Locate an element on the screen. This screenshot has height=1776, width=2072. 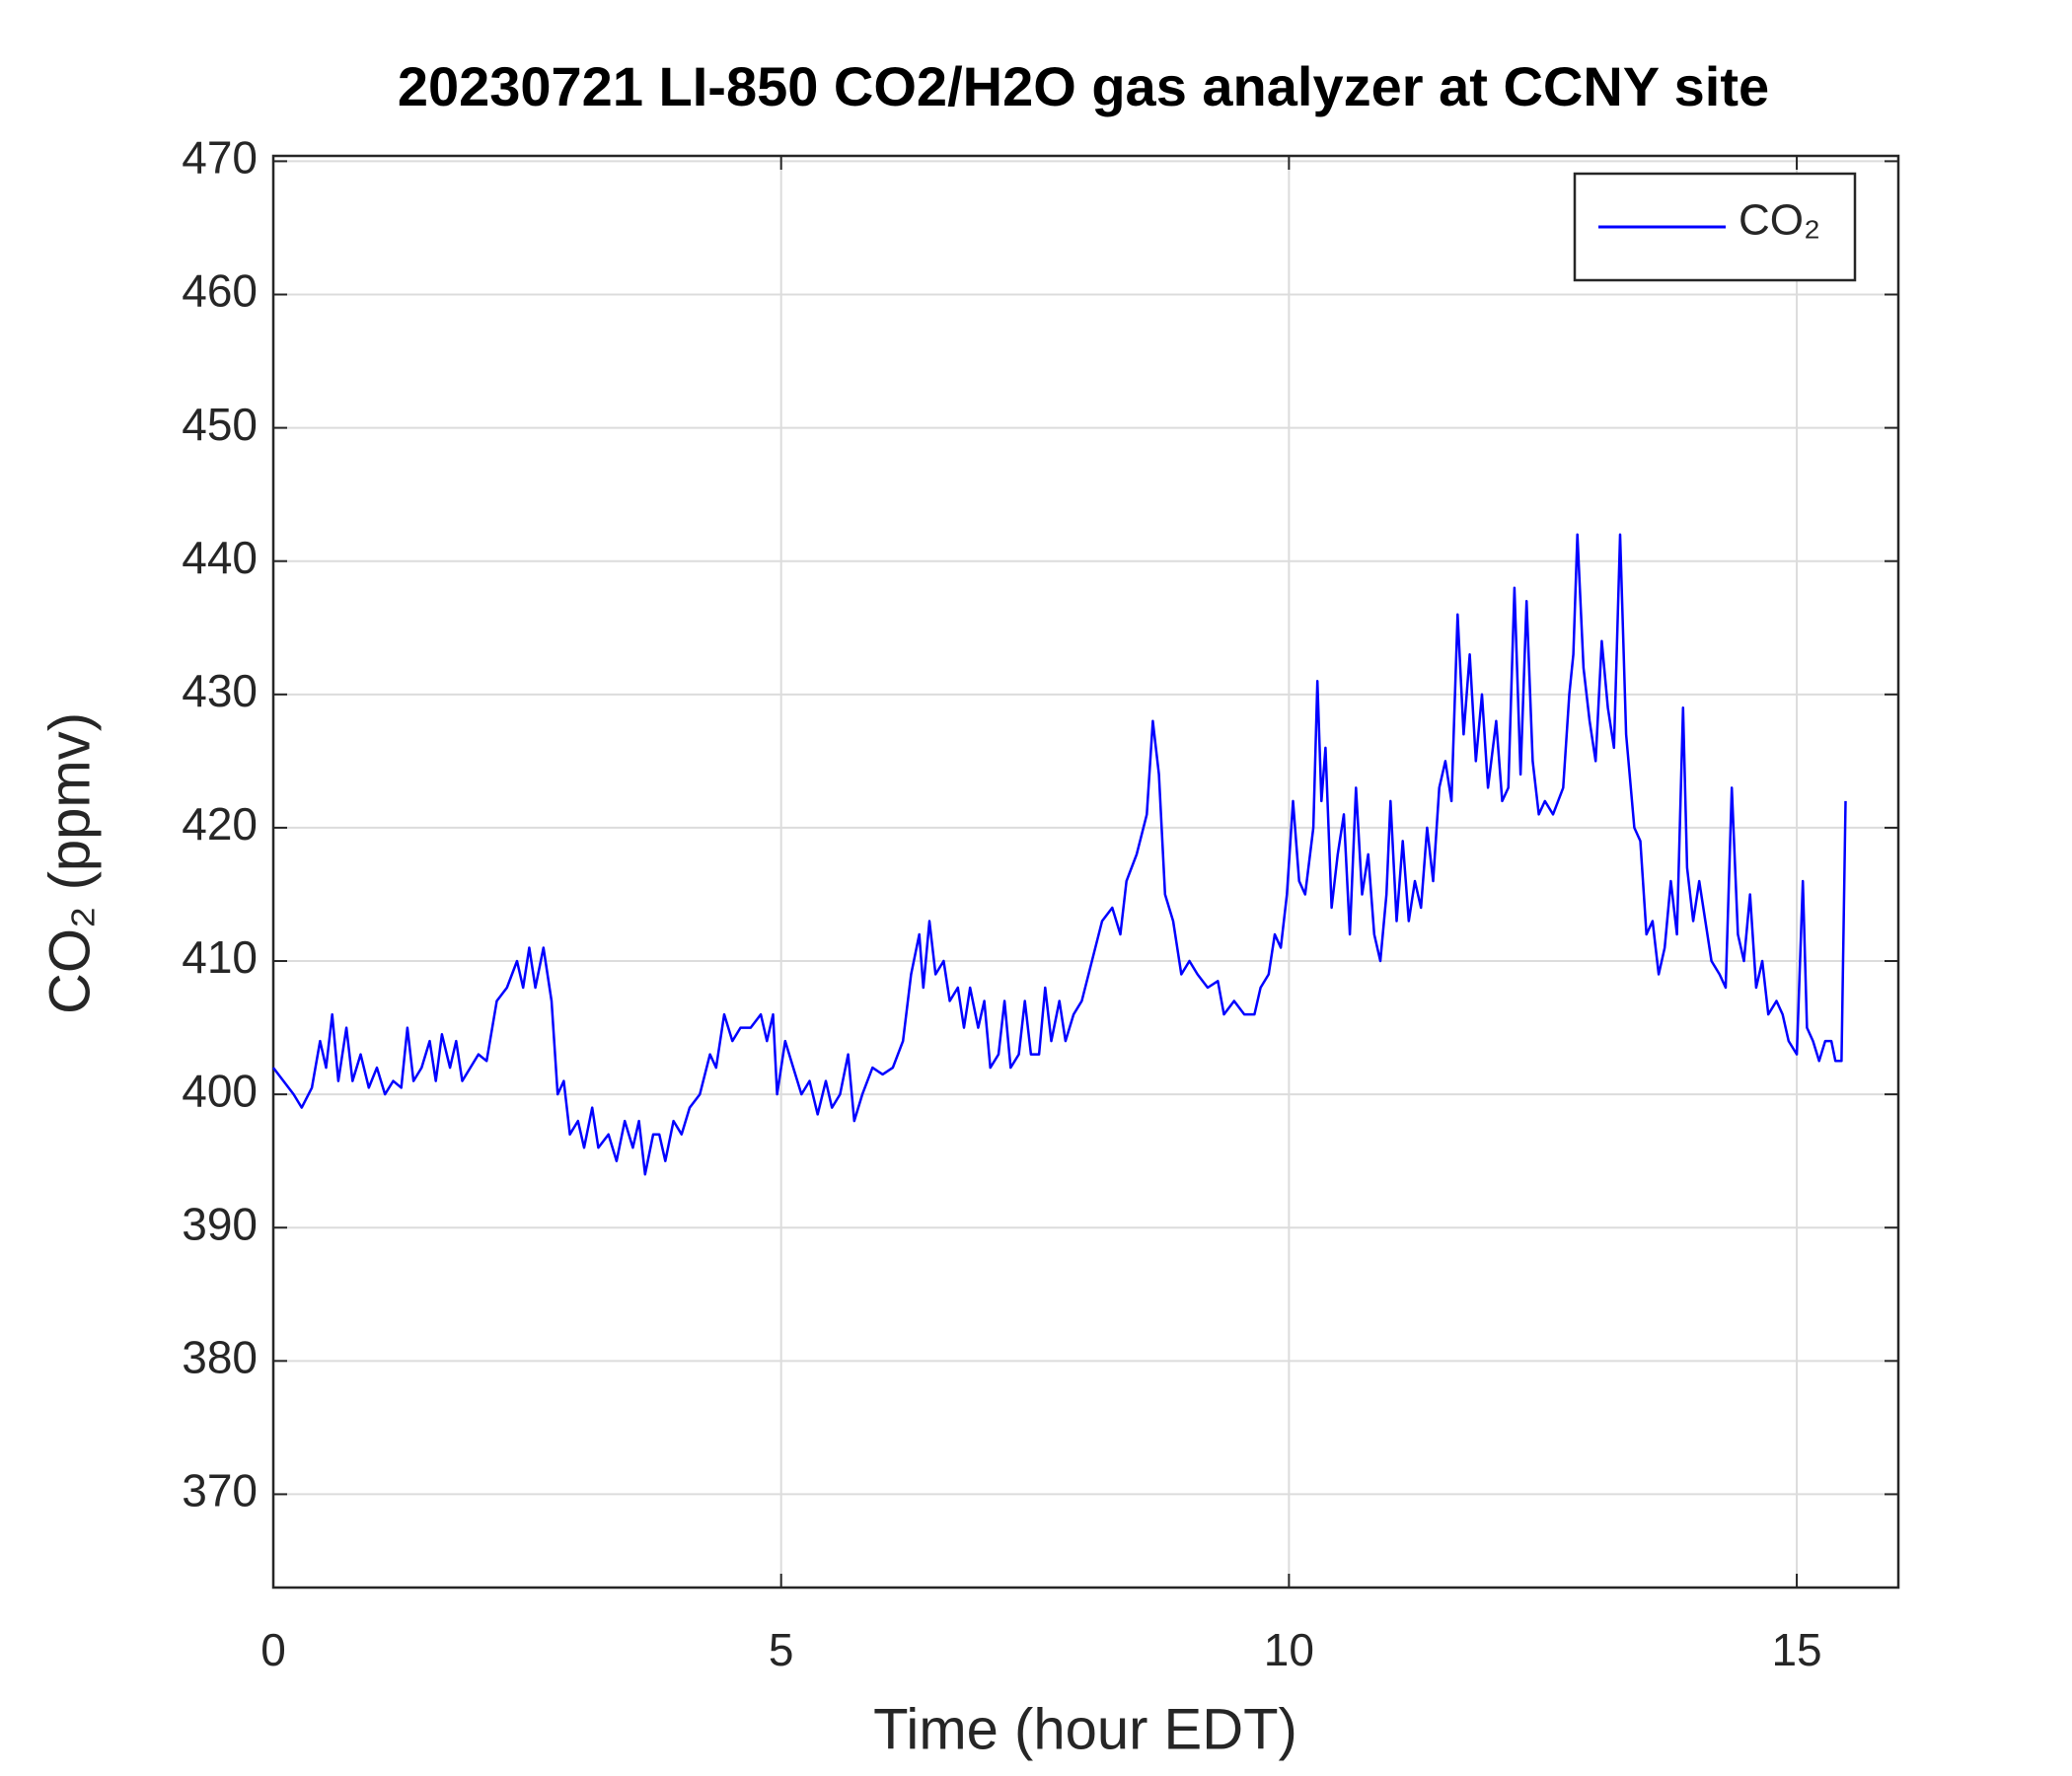
y-tick-label: 420 is located at coordinates (220, 824).